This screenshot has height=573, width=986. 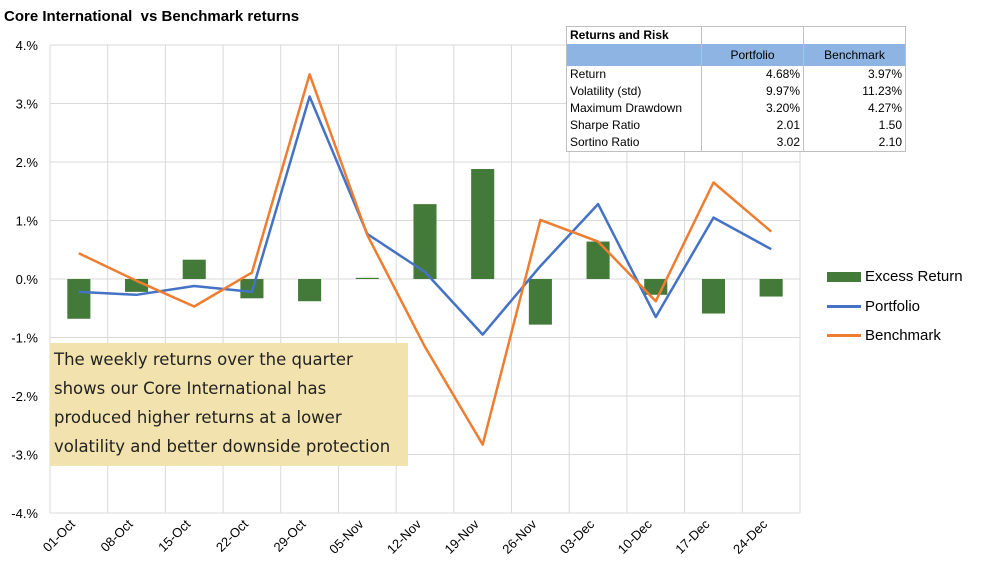 I want to click on legend-swatch-benchmark, so click(x=844, y=336).